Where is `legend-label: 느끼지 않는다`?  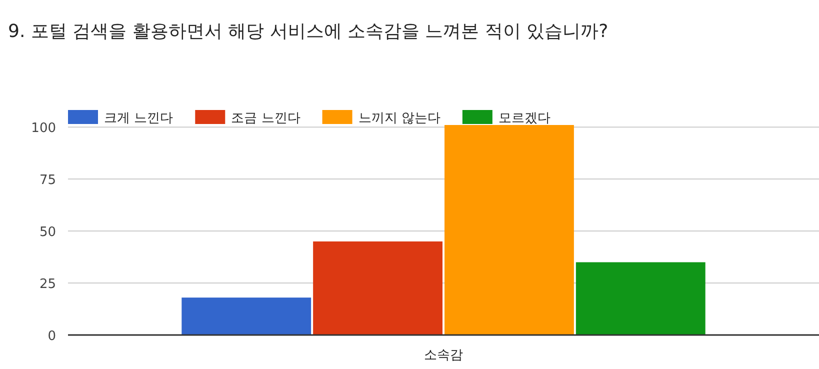 legend-label: 느끼지 않는다 is located at coordinates (399, 118).